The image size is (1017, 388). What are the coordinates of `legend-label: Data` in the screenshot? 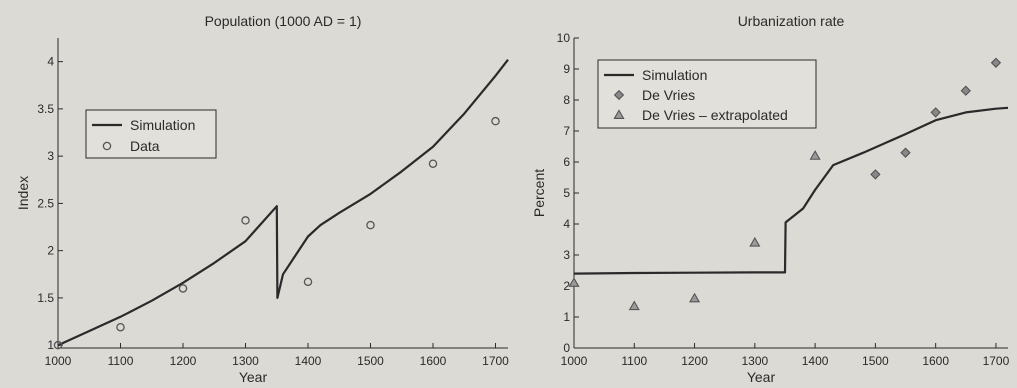 It's located at (145, 146).